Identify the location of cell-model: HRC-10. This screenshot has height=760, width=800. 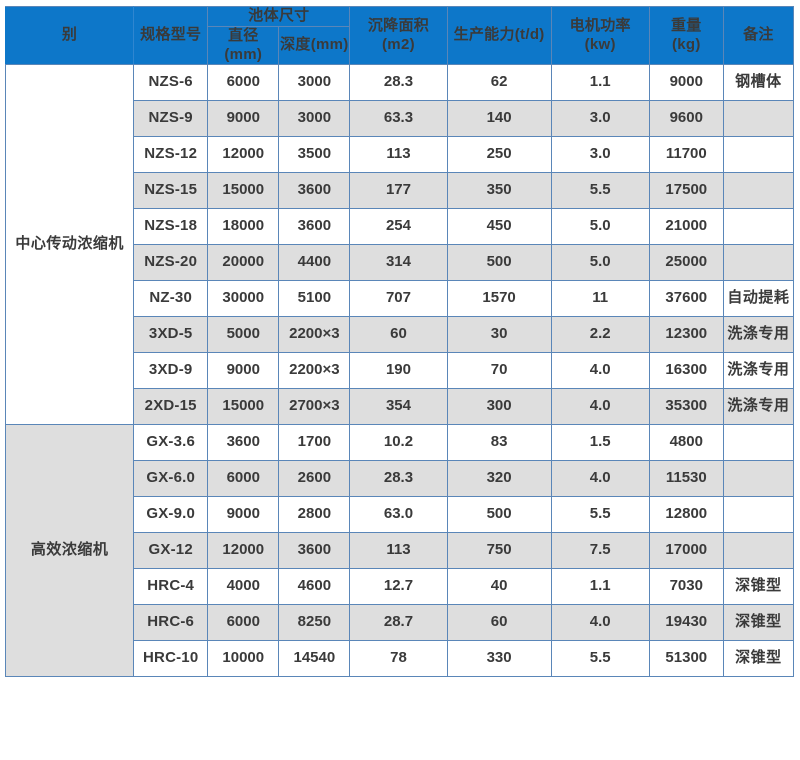
(171, 659).